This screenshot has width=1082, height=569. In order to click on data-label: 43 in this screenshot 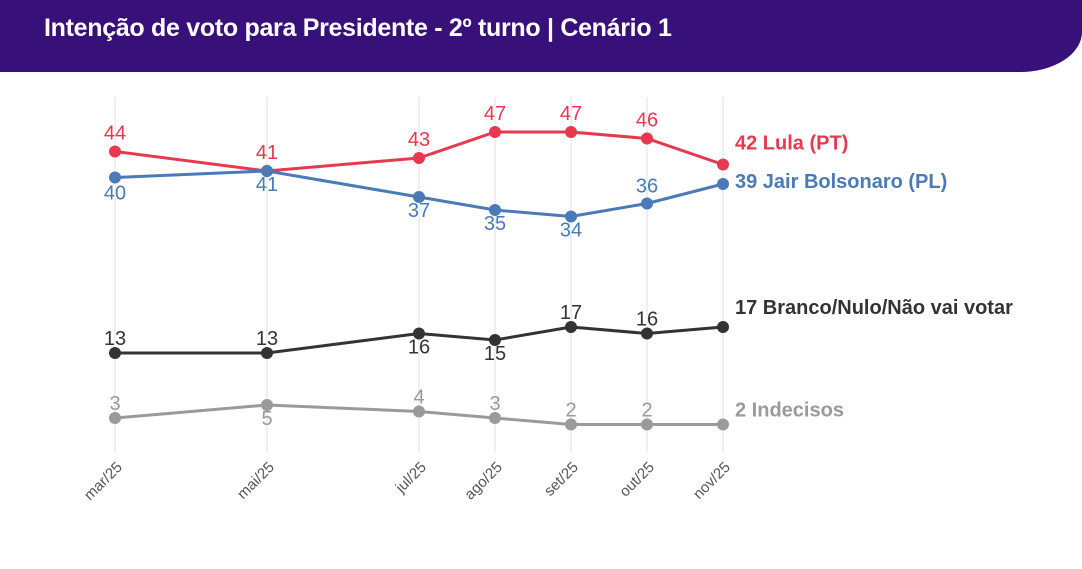, I will do `click(419, 140)`.